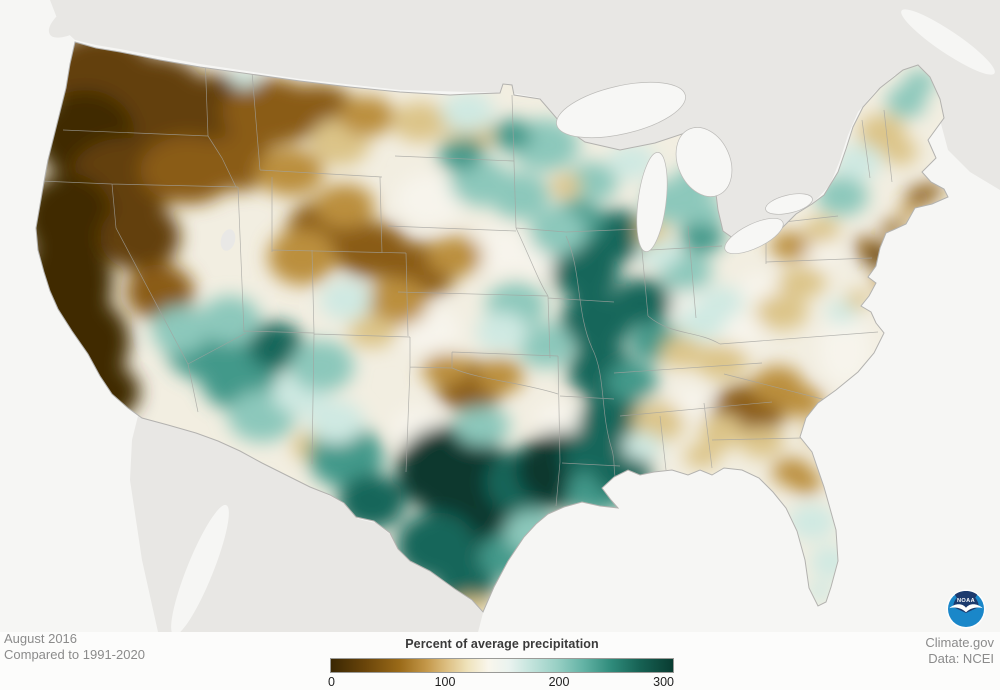  I want to click on legend-title: Percent of average precipitation, so click(502, 644).